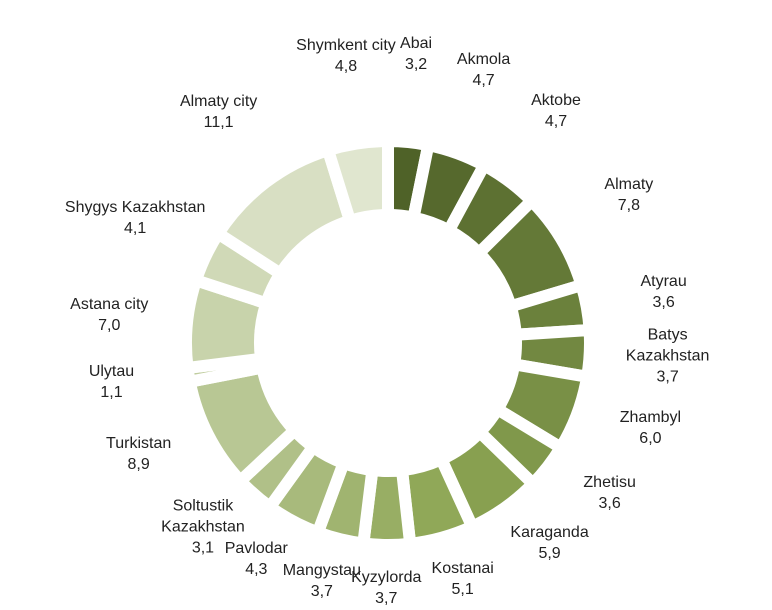 The width and height of the screenshot is (772, 610). I want to click on category-label: Atyrau, so click(663, 281).